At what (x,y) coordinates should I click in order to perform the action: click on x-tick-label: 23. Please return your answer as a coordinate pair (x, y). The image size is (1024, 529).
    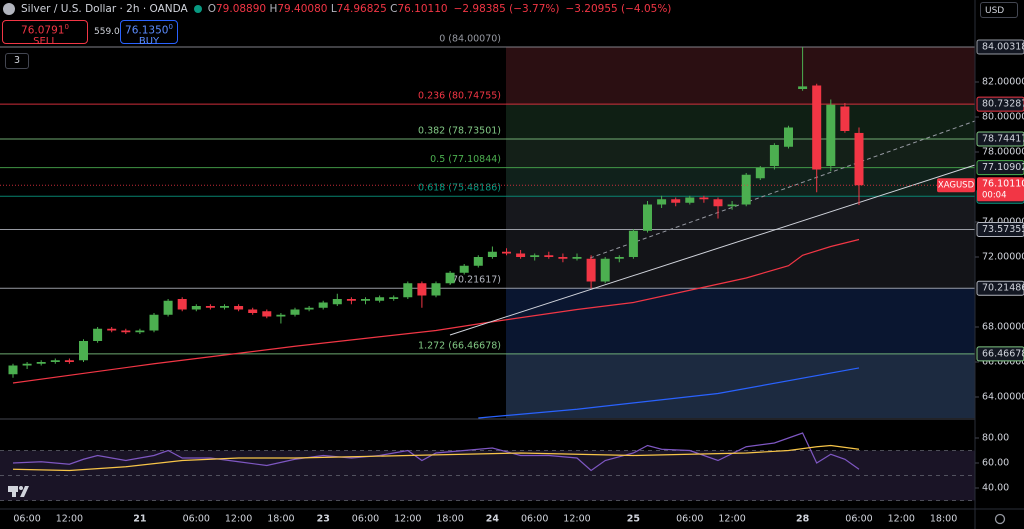
    Looking at the image, I should click on (323, 519).